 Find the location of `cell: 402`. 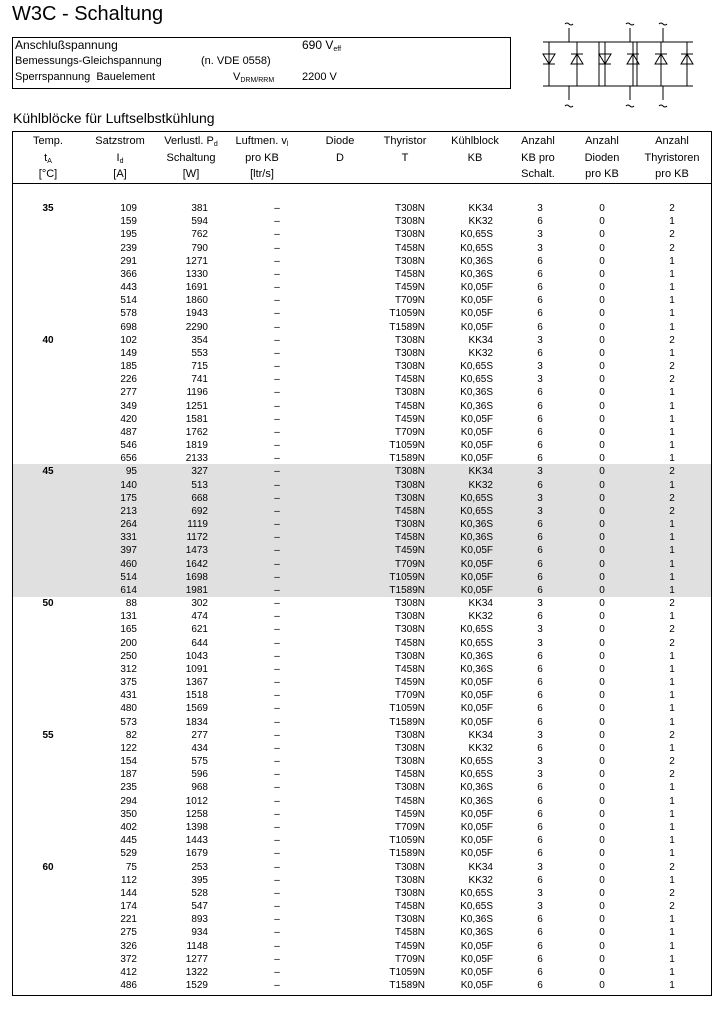

cell: 402 is located at coordinates (128, 827).